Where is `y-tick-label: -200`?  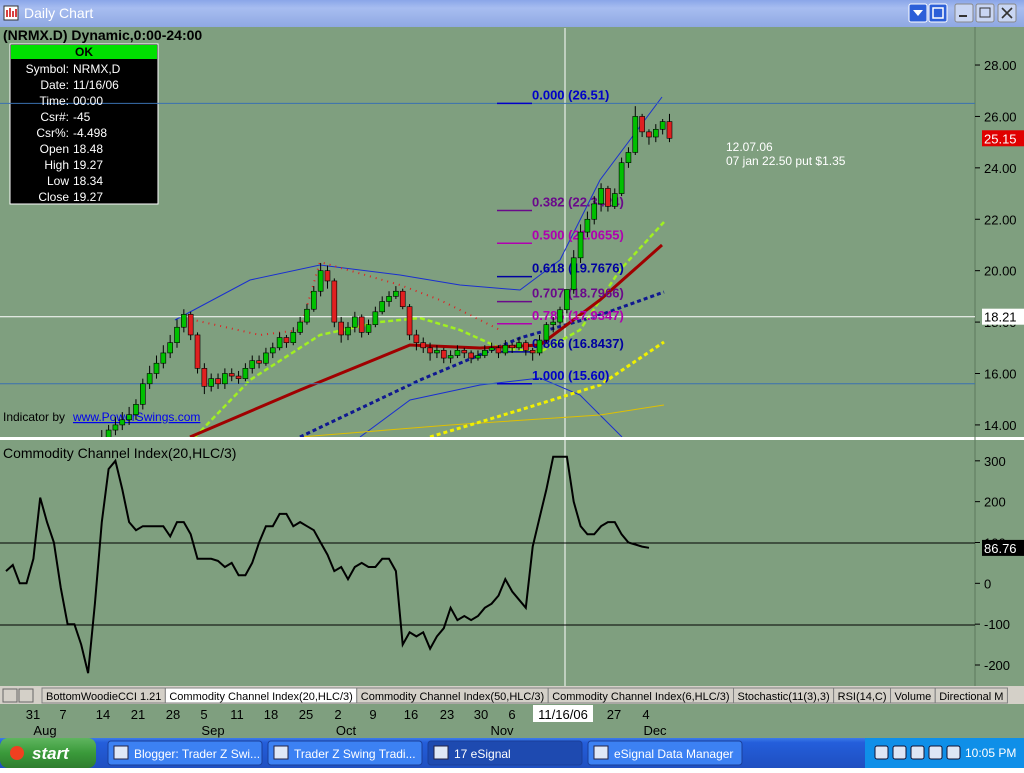
y-tick-label: -200 is located at coordinates (997, 665).